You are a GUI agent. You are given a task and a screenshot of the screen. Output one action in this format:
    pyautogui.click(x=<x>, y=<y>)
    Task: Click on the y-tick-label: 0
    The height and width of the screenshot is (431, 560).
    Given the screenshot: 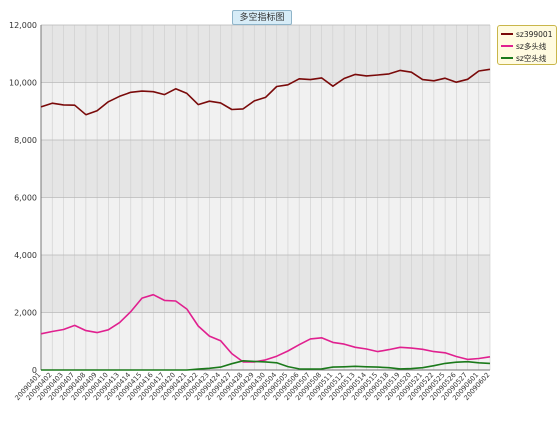 What is the action you would take?
    pyautogui.click(x=34, y=370)
    